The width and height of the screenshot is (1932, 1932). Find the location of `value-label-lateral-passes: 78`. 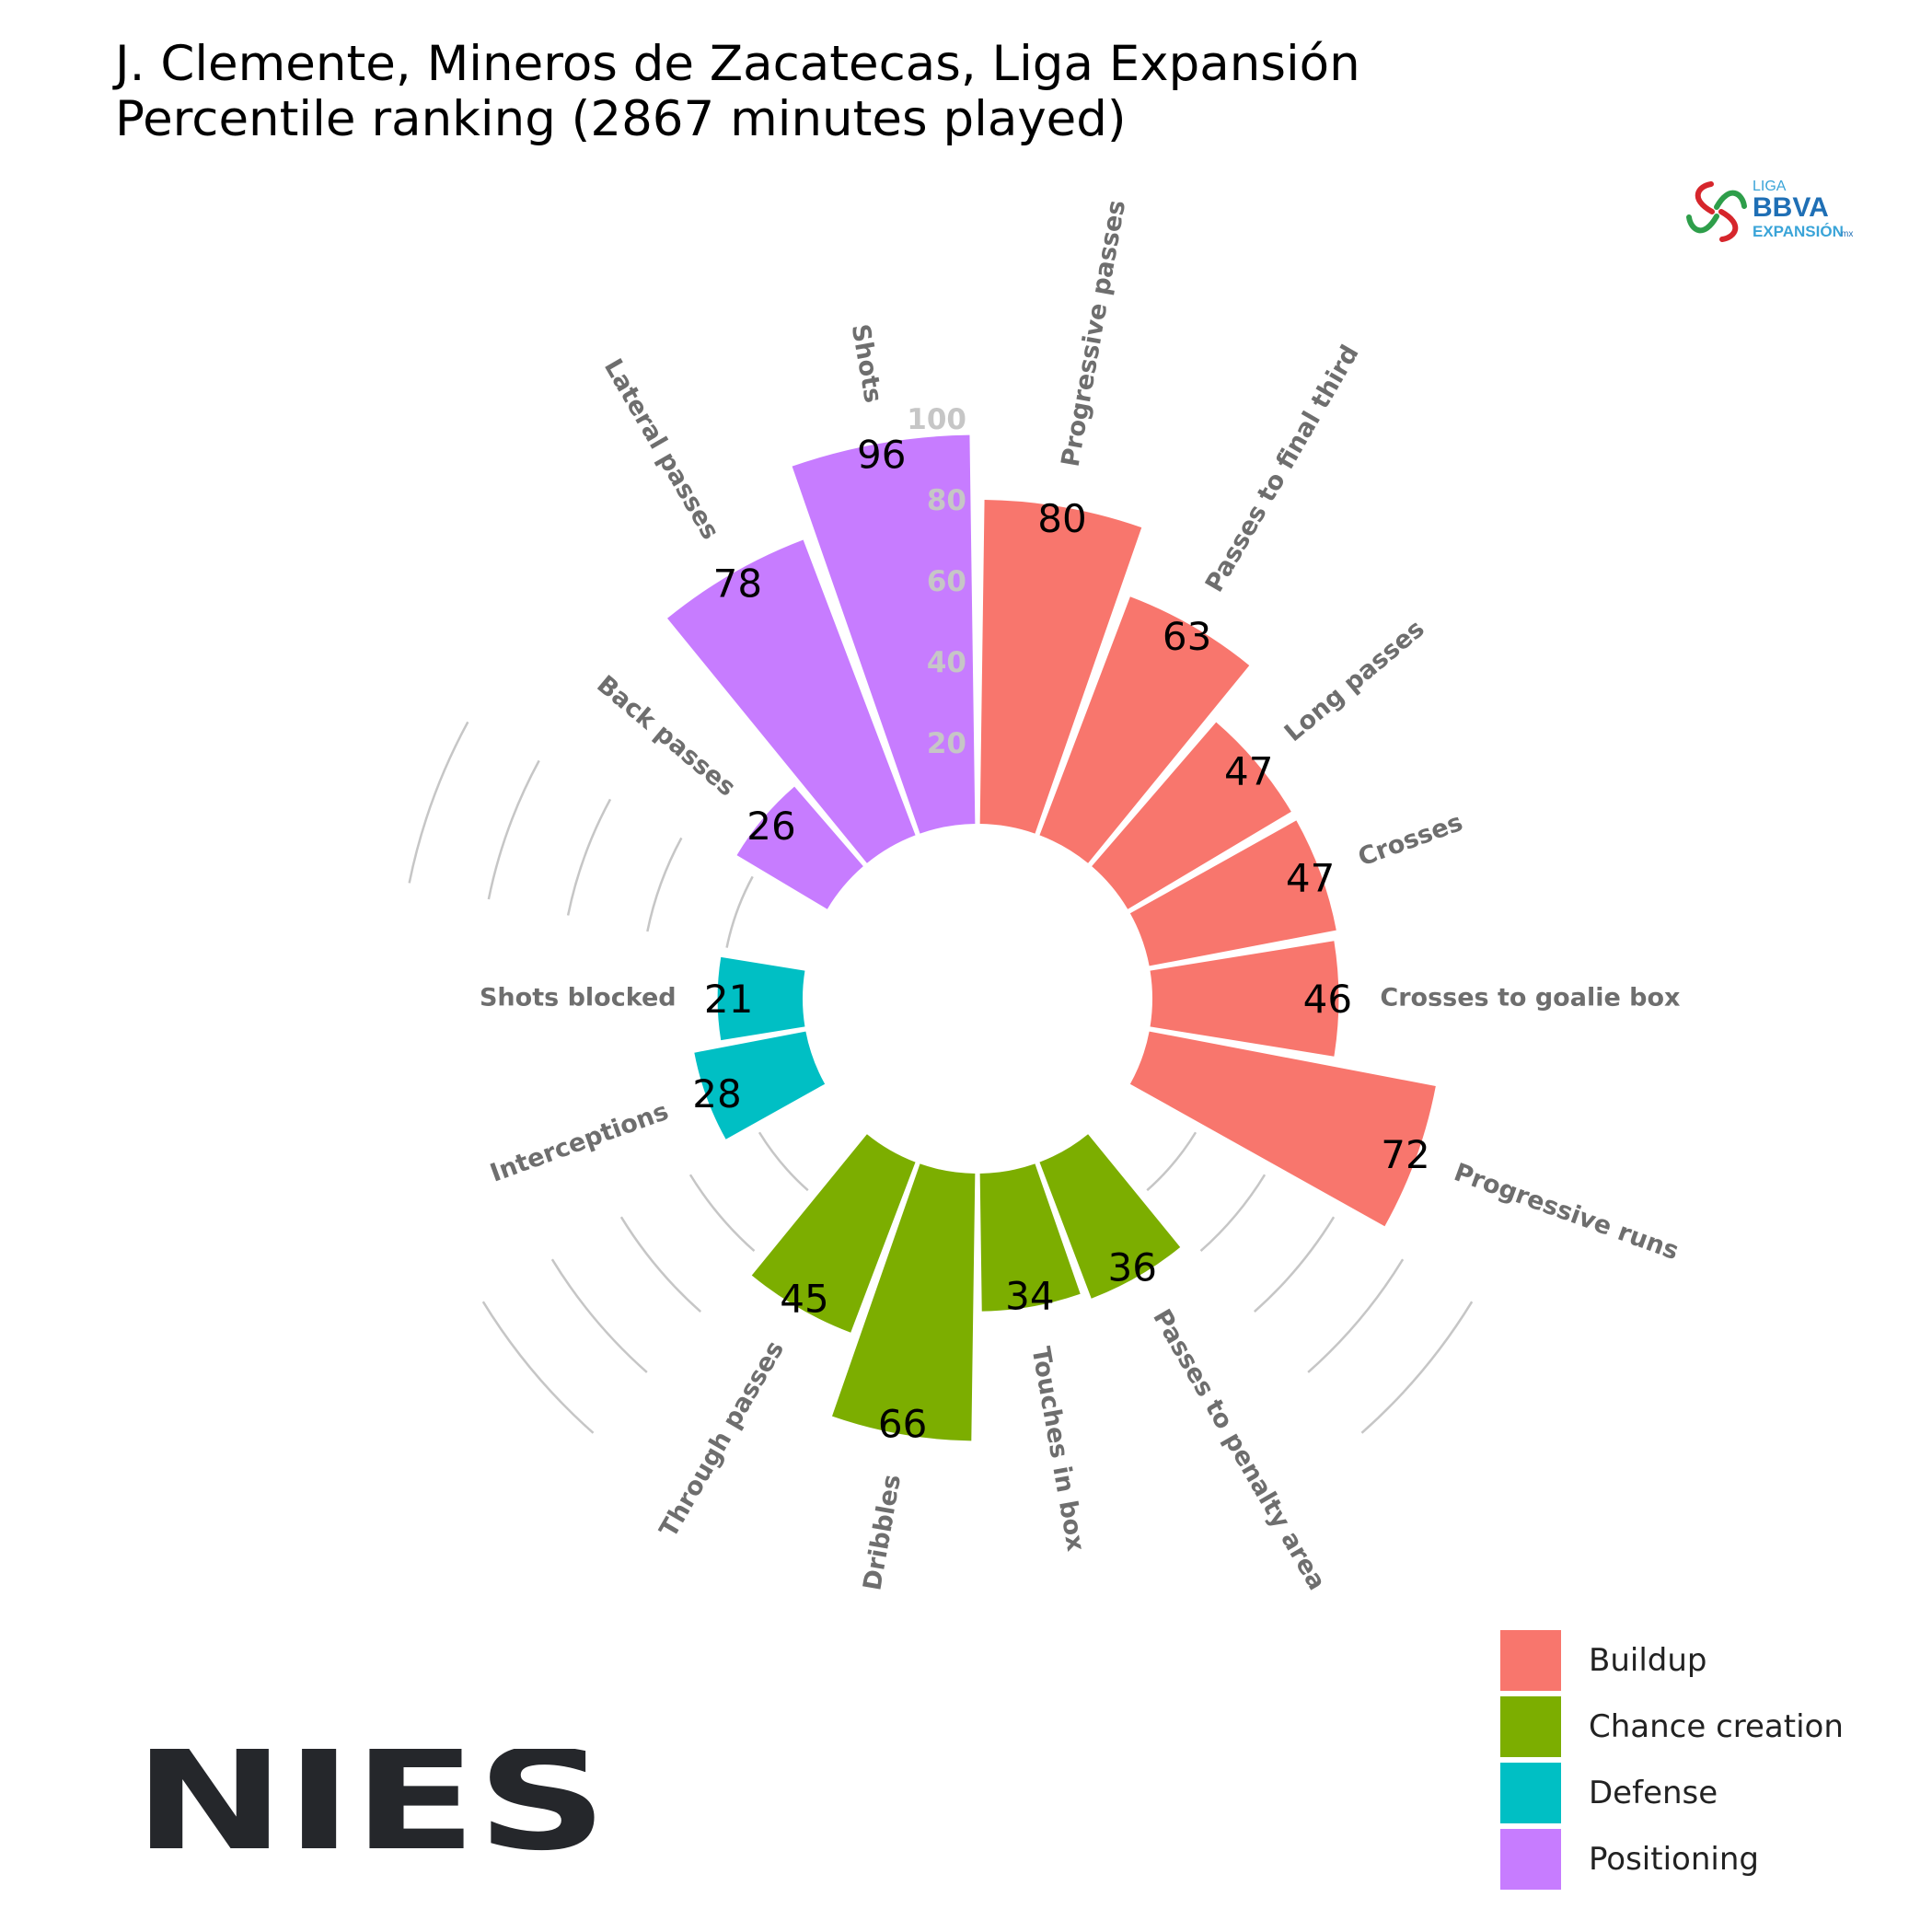

value-label-lateral-passes: 78 is located at coordinates (738, 584).